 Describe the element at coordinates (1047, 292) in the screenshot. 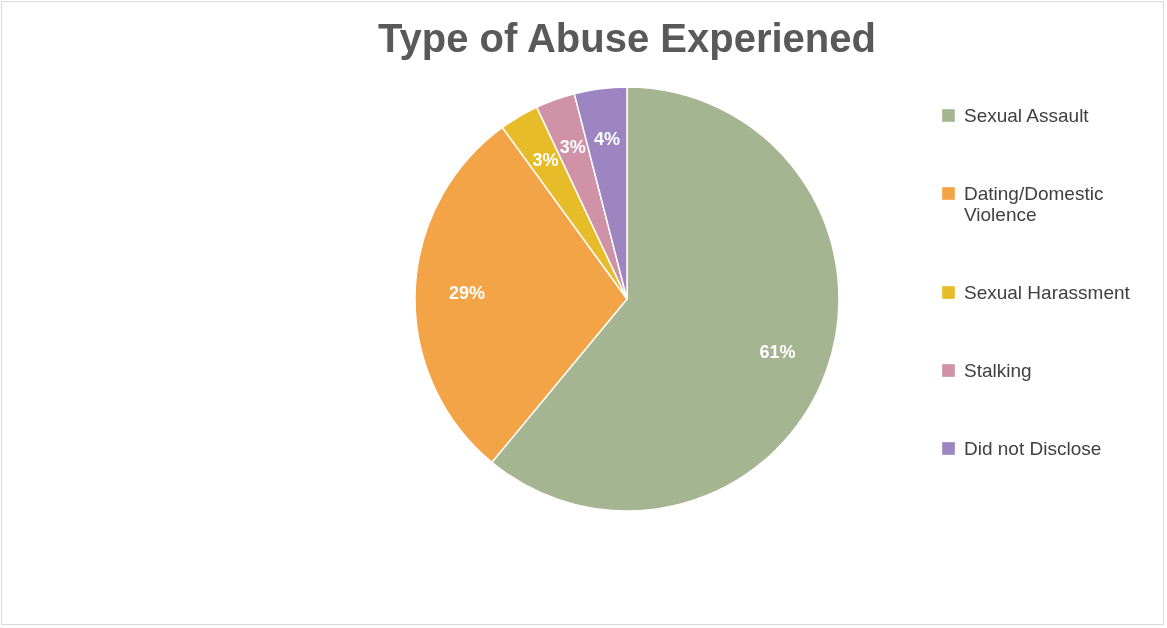

I see `legend-label: Sexual Harassment` at that location.